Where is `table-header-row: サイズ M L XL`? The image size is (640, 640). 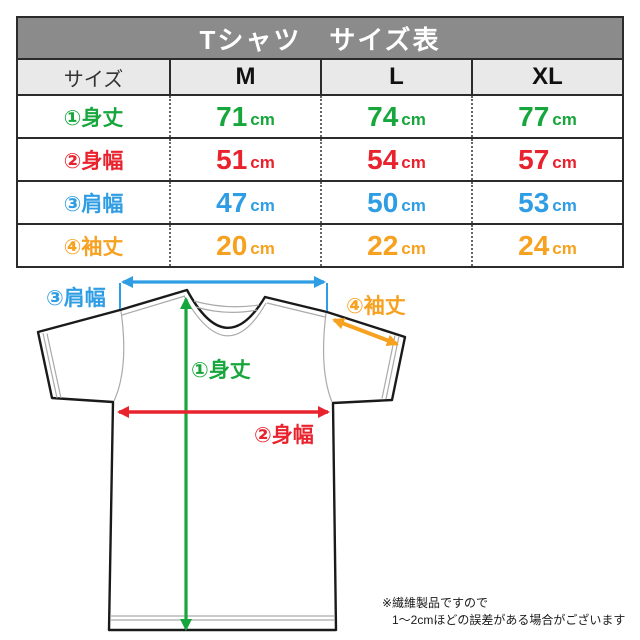 table-header-row: サイズ M L XL is located at coordinates (320, 76).